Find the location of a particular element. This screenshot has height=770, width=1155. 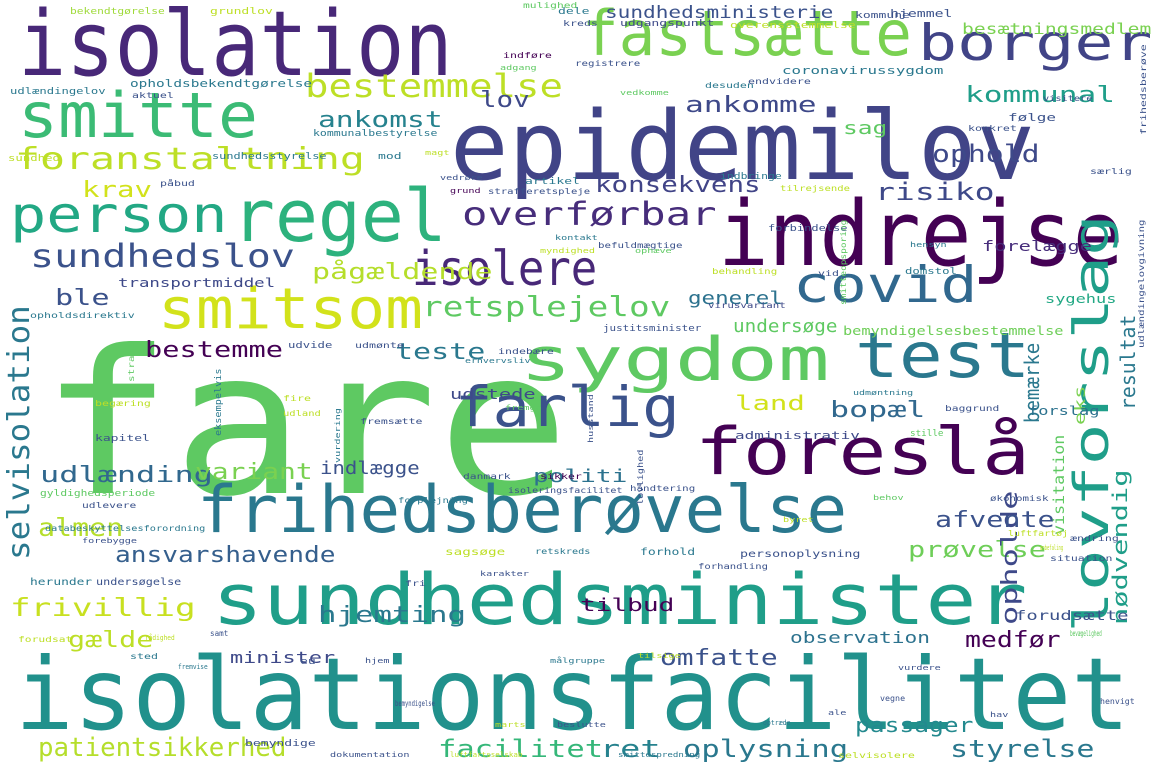

word-resultat: resultat is located at coordinates (1128, 362).